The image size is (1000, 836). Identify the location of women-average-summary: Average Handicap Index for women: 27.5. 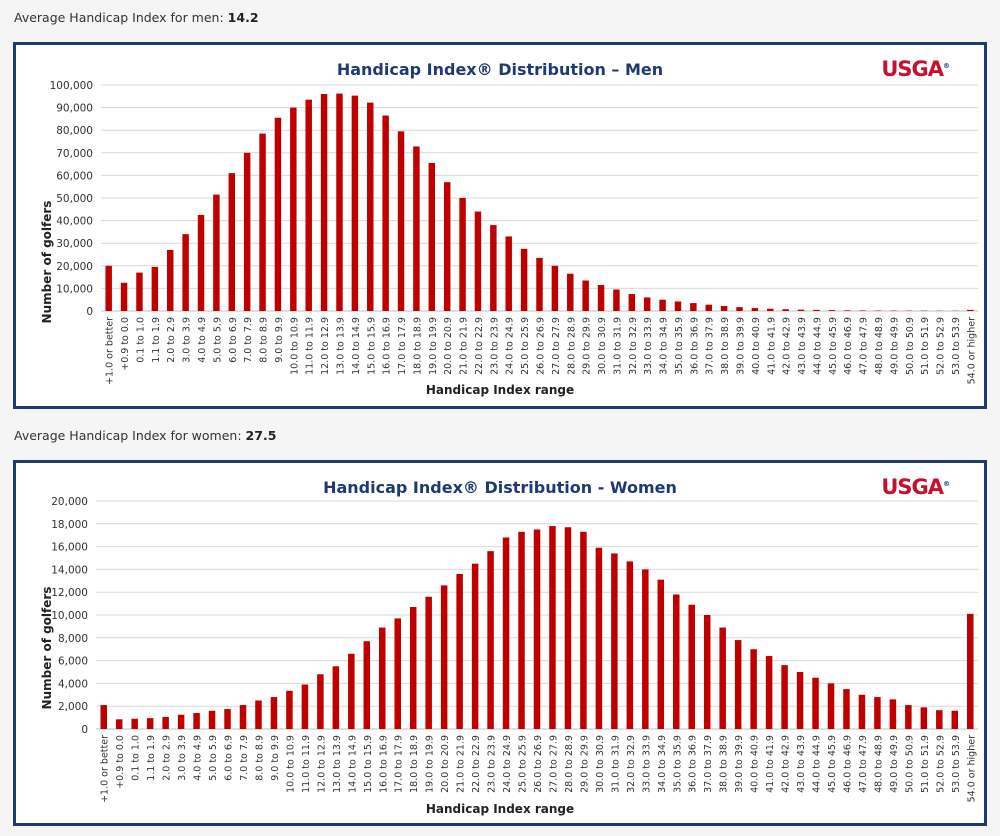
(145, 435).